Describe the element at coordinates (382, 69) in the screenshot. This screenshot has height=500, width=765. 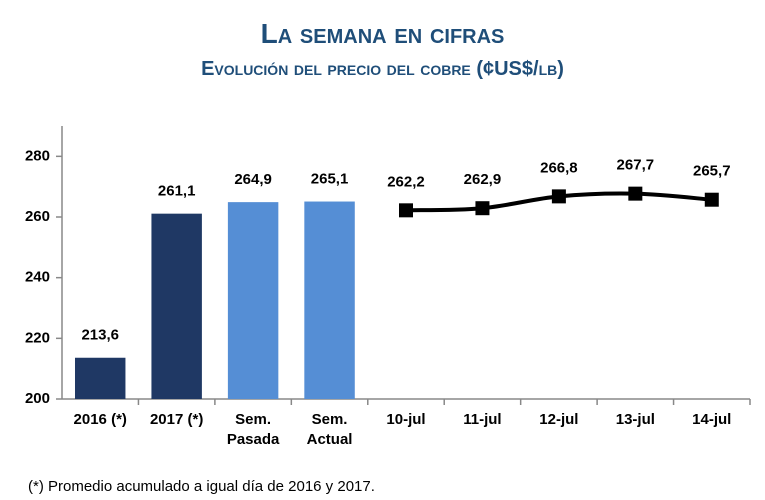
I see `chart-subtitle: Evolución del precio del cobre (¢US$/lb)` at that location.